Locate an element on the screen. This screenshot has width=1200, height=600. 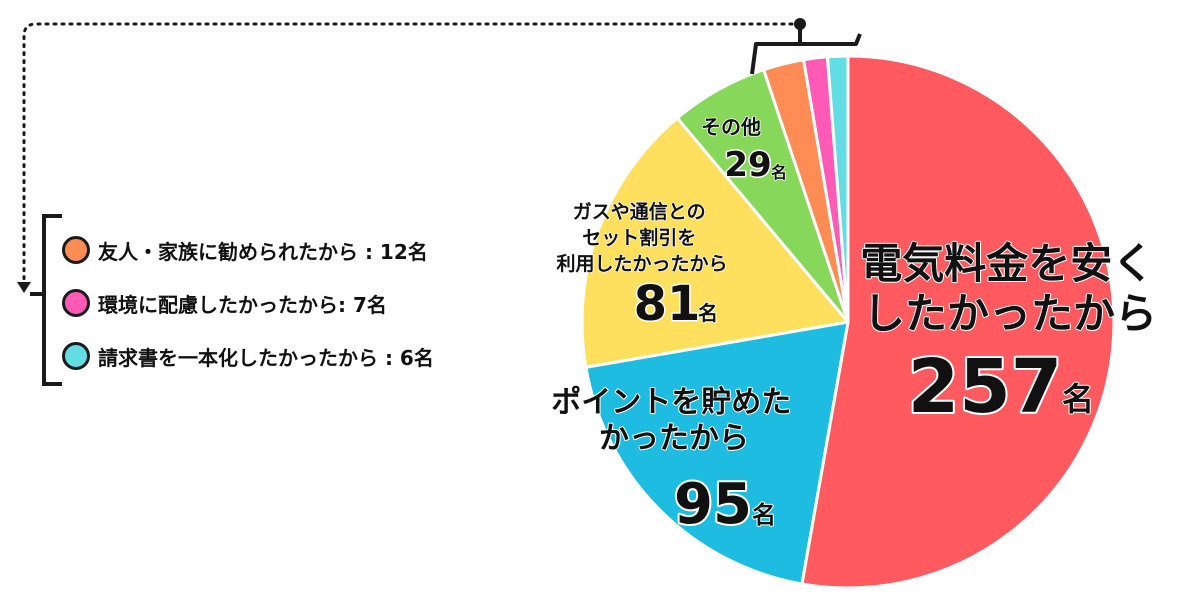
label-points: ポイントを貯めた かったから is located at coordinates (674, 420).